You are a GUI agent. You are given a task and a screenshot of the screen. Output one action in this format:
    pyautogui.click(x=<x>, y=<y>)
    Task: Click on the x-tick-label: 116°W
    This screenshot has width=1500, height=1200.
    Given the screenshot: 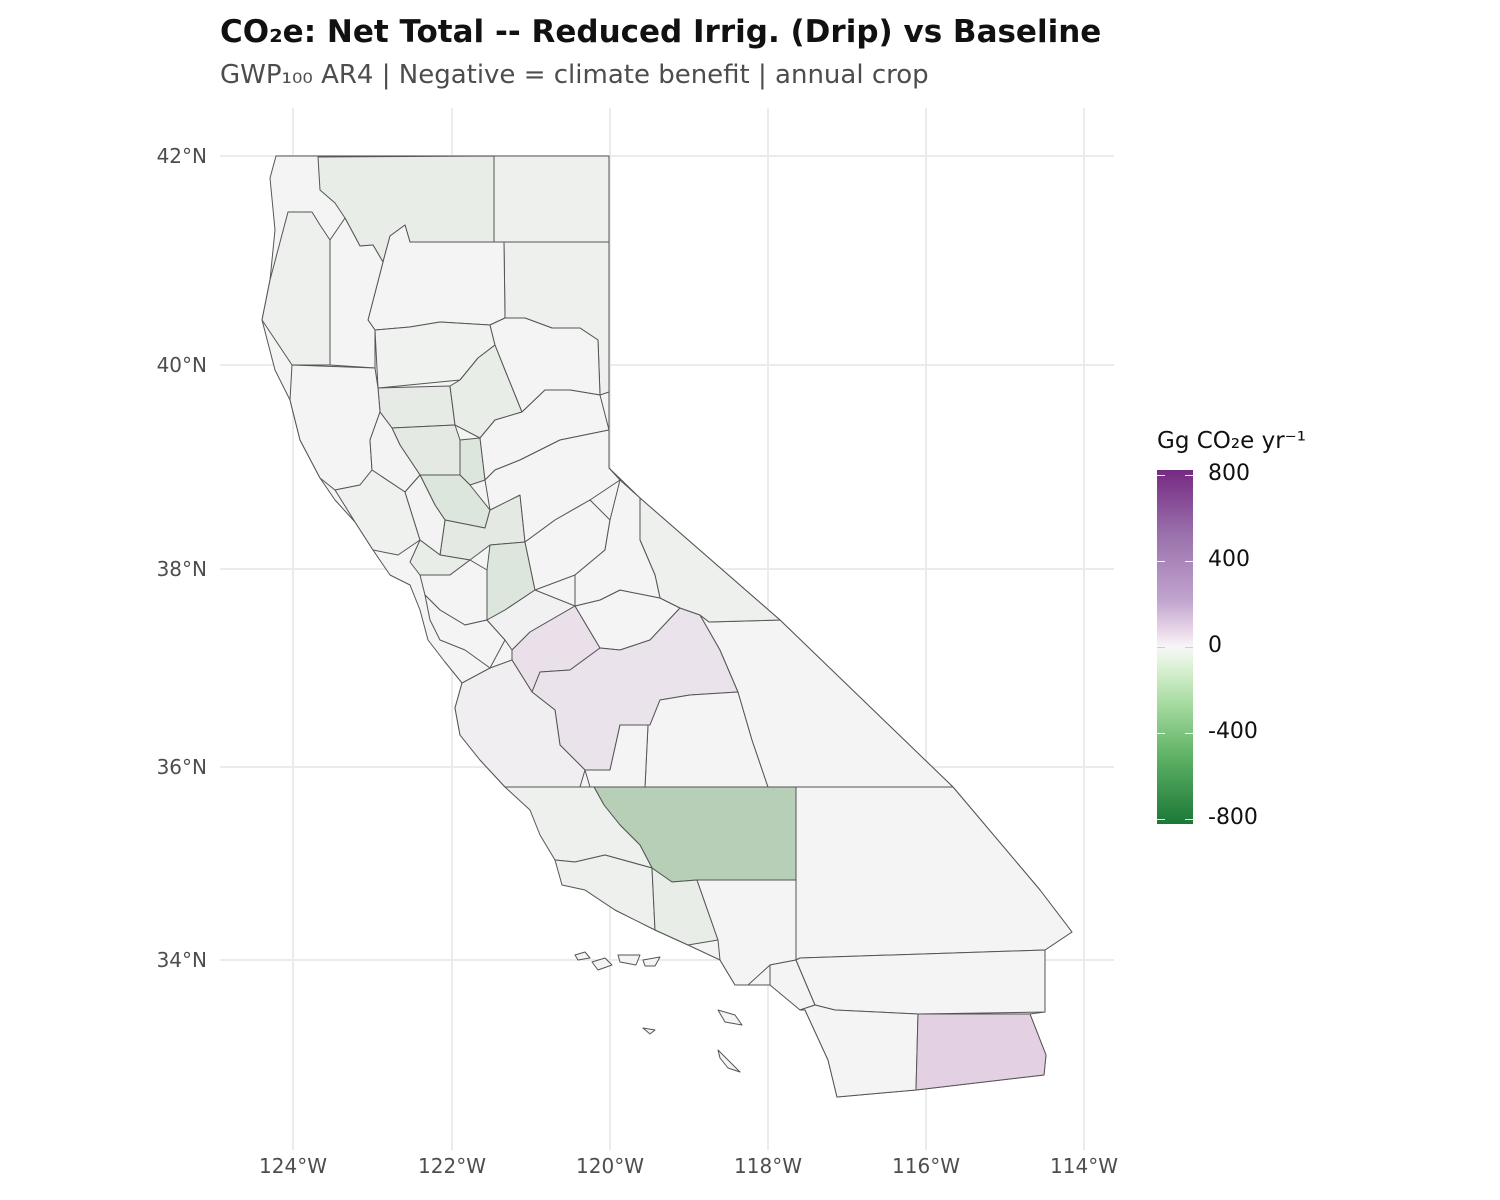 What is the action you would take?
    pyautogui.click(x=926, y=1166)
    